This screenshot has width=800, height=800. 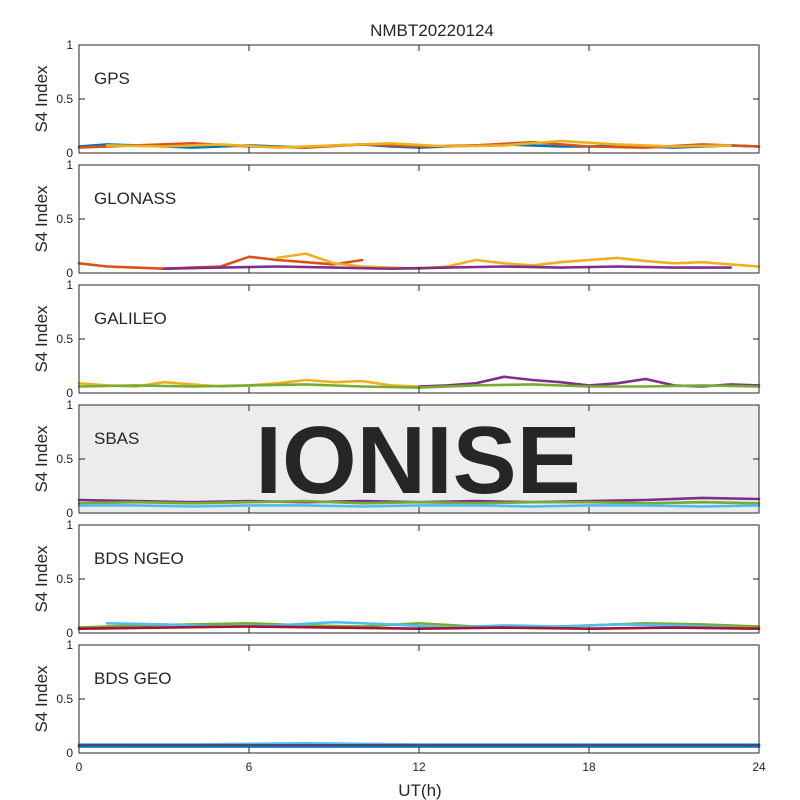 I want to click on panel-label: BDS NGEO, so click(x=139, y=558).